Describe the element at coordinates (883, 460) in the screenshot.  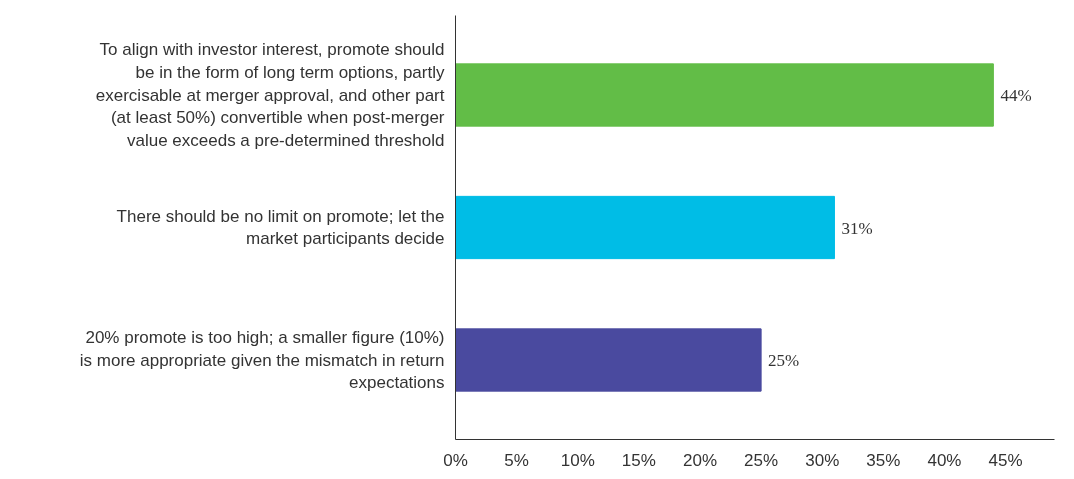
I see `x-tick-label: 35%` at that location.